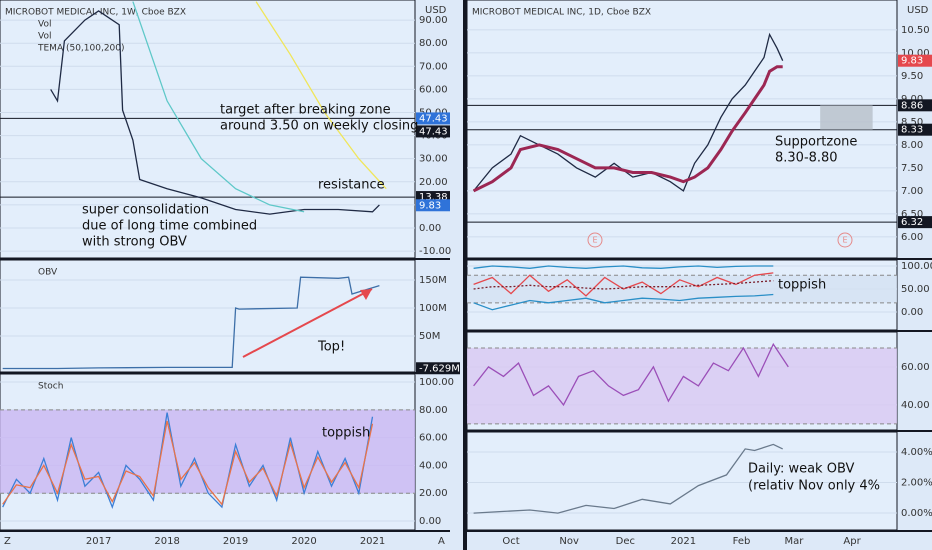  What do you see at coordinates (795, 541) in the screenshot?
I see `x-tick-label: Mar` at bounding box center [795, 541].